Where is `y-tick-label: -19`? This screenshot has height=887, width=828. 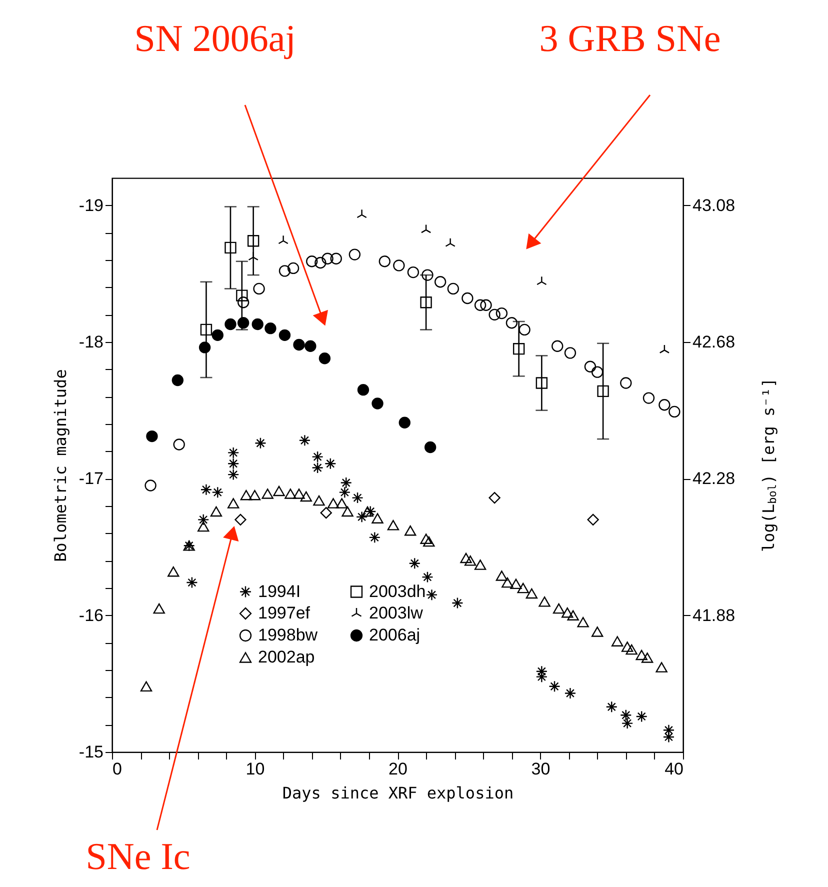 y-tick-label: -19 is located at coordinates (91, 205).